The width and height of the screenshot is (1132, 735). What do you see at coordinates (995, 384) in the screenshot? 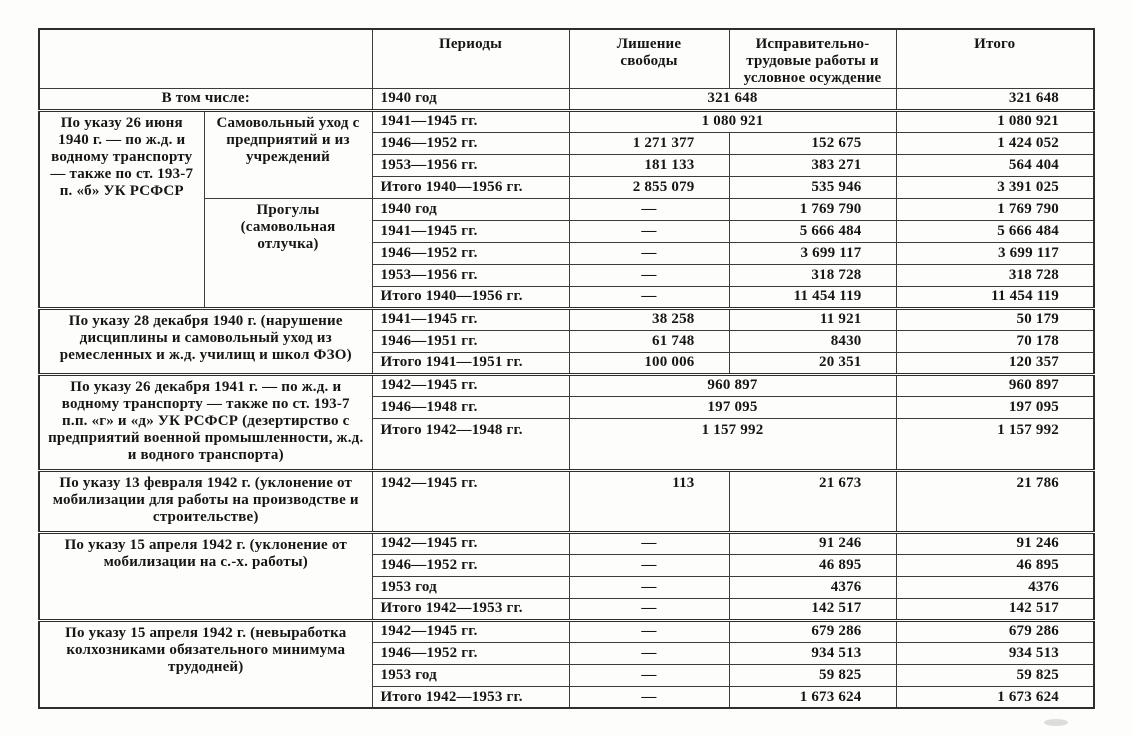
I see `total-value: 960 897` at bounding box center [995, 384].